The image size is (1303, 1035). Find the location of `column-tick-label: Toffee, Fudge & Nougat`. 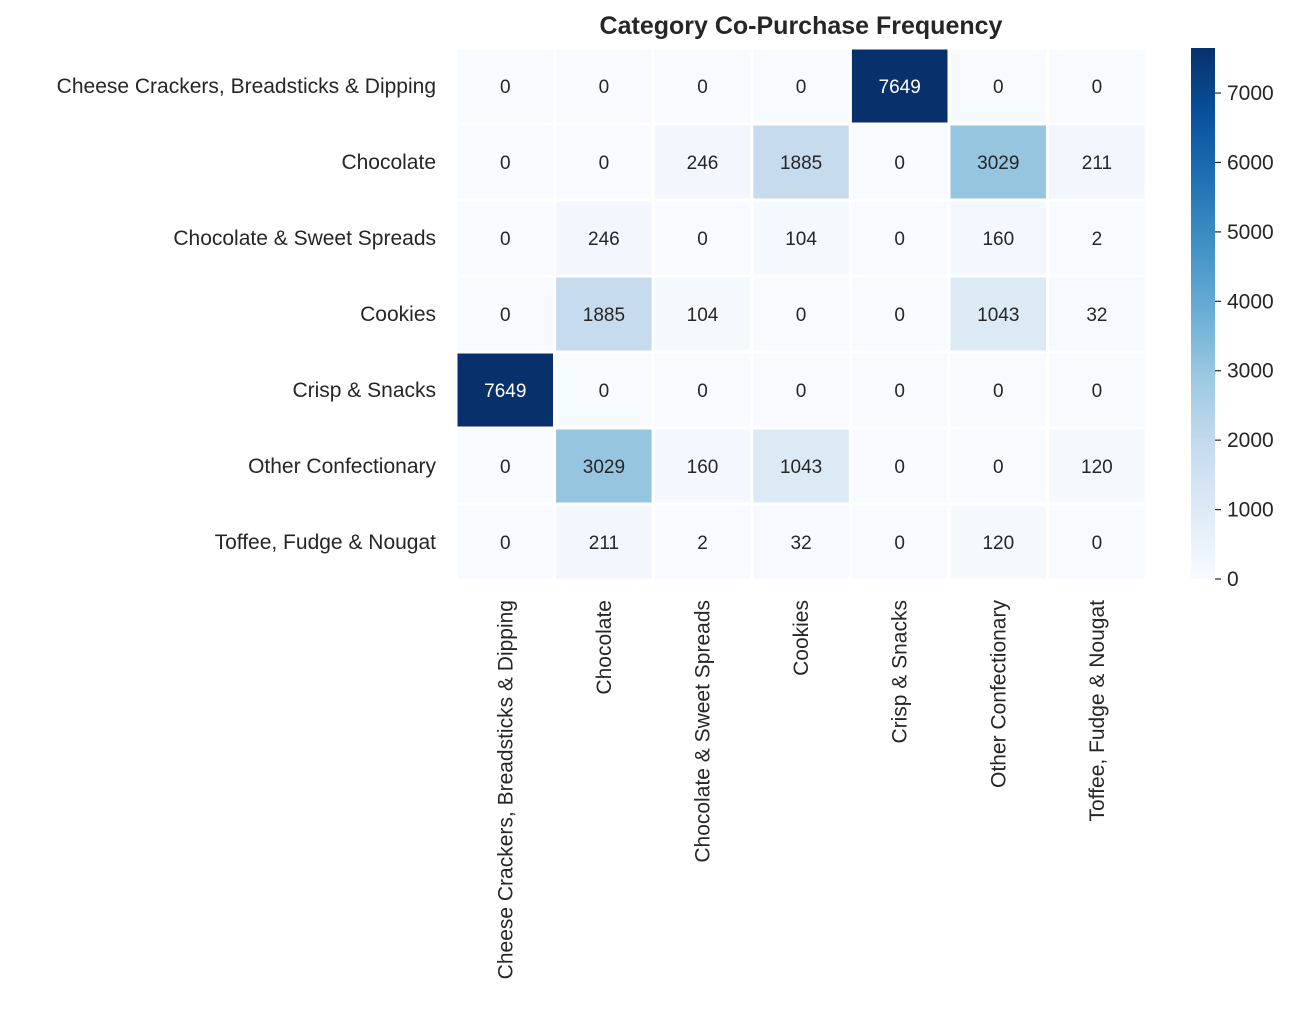

column-tick-label: Toffee, Fudge & Nougat is located at coordinates (1097, 711).